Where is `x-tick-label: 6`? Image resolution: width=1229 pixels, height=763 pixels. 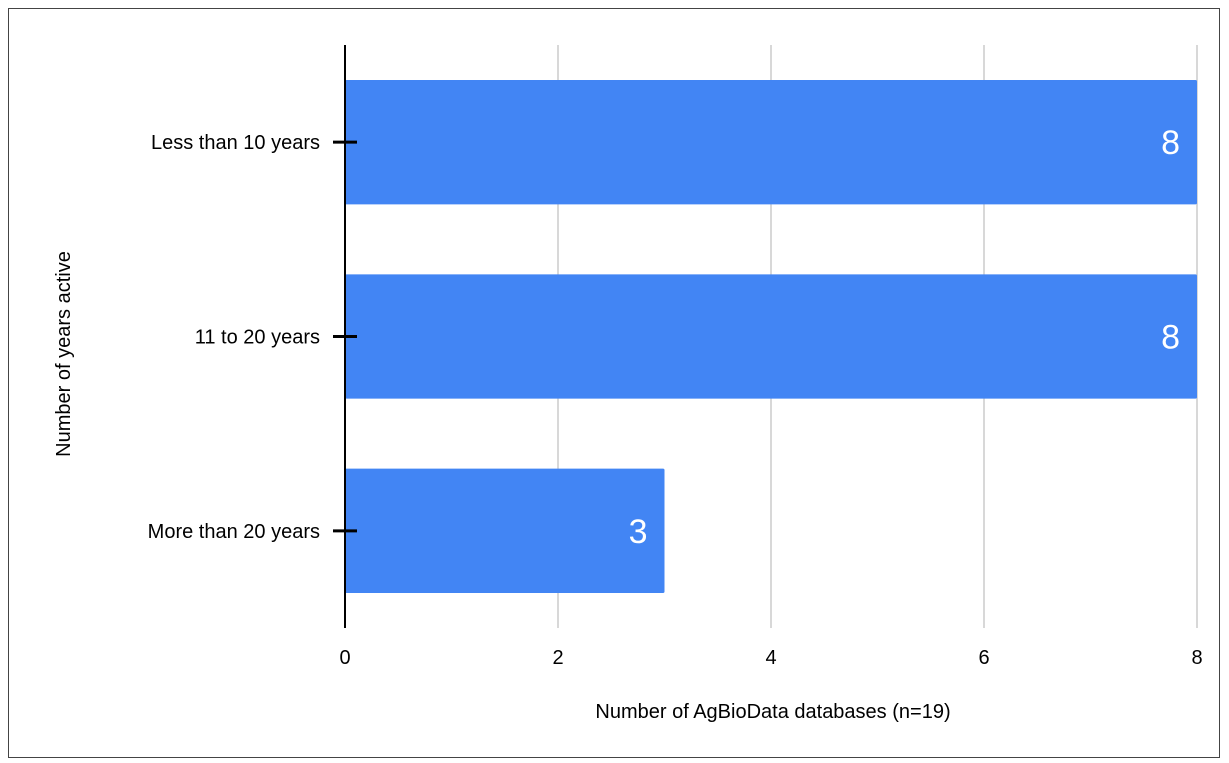
x-tick-label: 6 is located at coordinates (983, 658).